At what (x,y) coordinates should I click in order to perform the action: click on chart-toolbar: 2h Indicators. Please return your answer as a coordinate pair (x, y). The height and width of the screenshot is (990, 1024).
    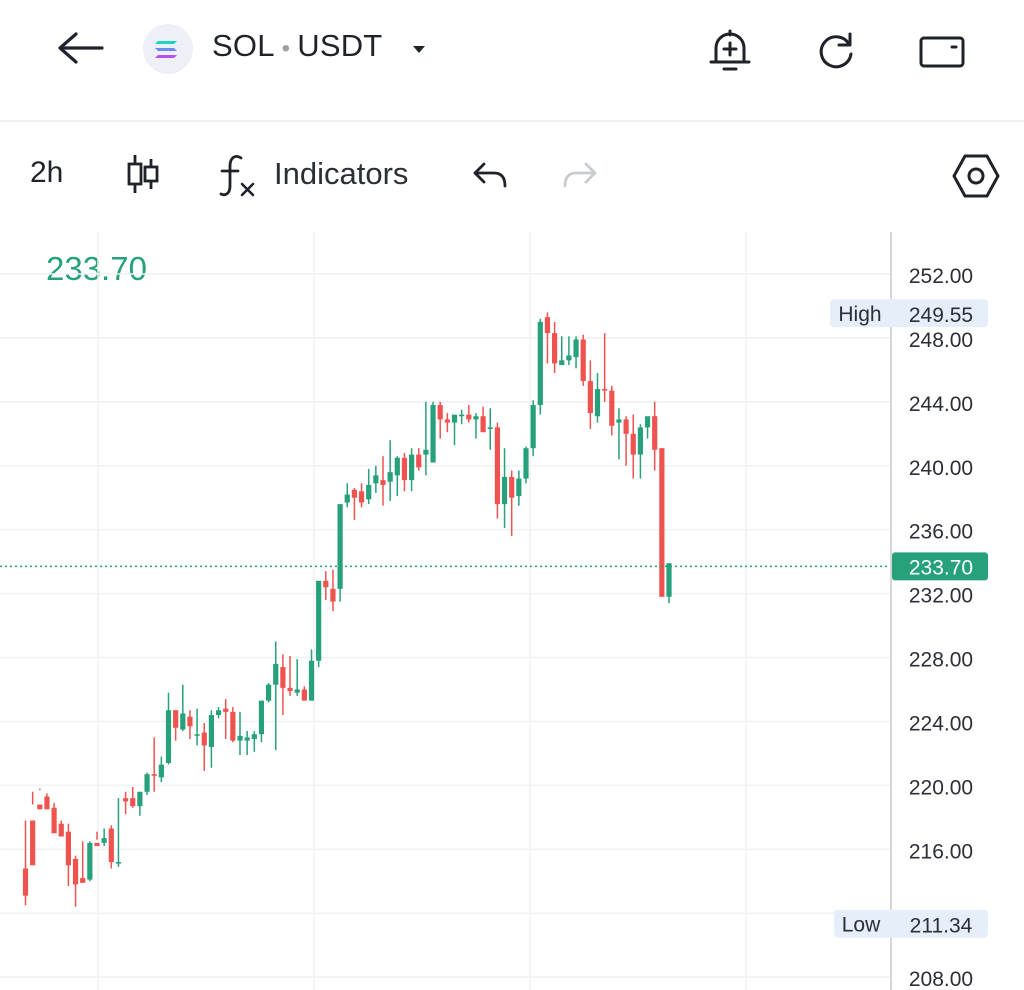
    Looking at the image, I should click on (512, 176).